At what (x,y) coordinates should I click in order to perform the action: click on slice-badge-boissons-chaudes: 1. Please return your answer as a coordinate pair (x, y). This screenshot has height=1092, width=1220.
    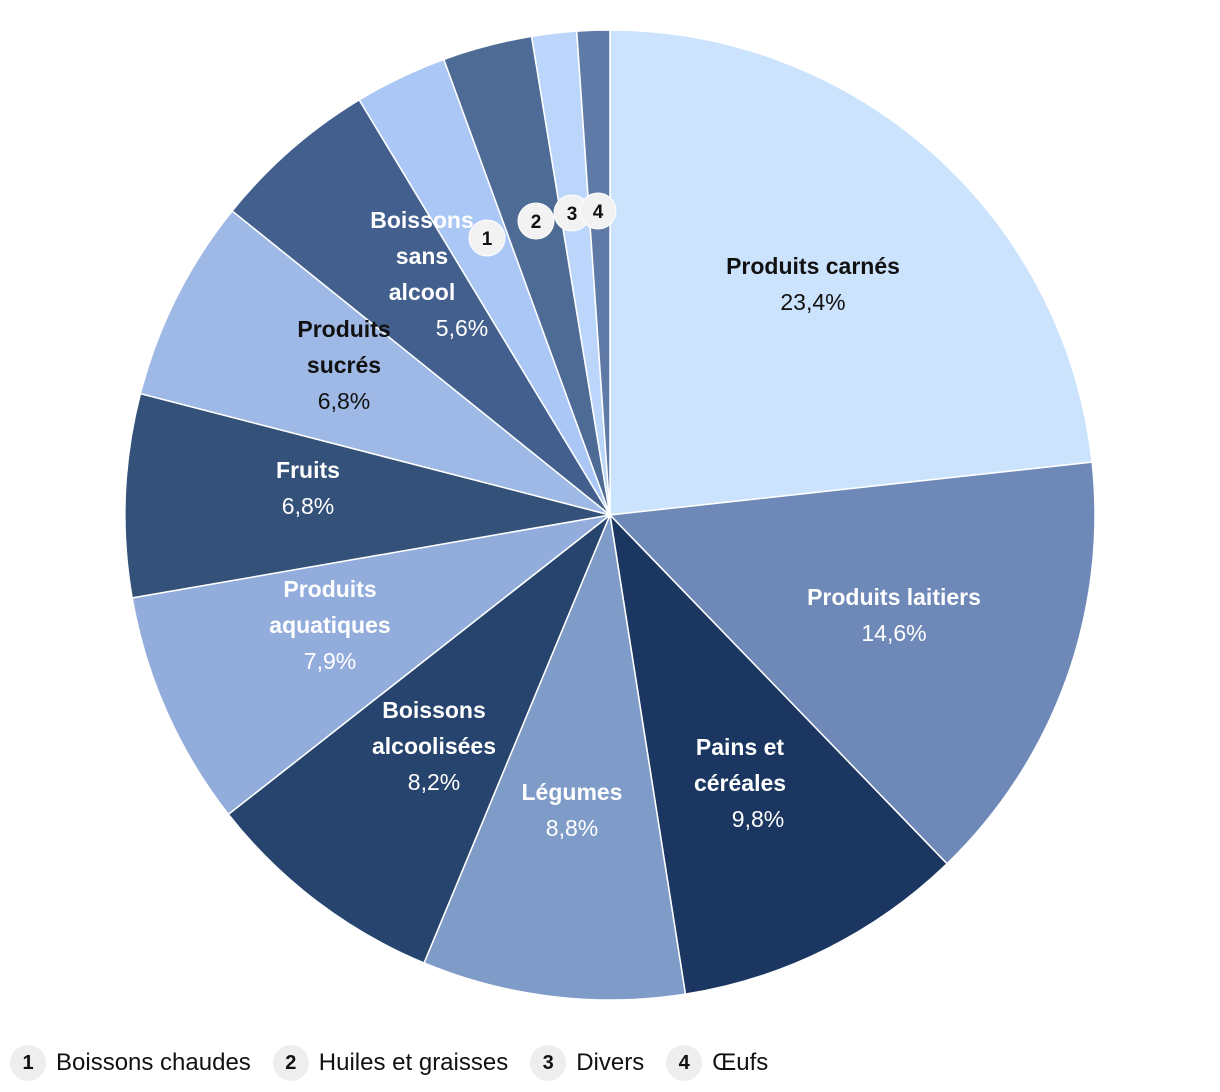
    Looking at the image, I should click on (487, 238).